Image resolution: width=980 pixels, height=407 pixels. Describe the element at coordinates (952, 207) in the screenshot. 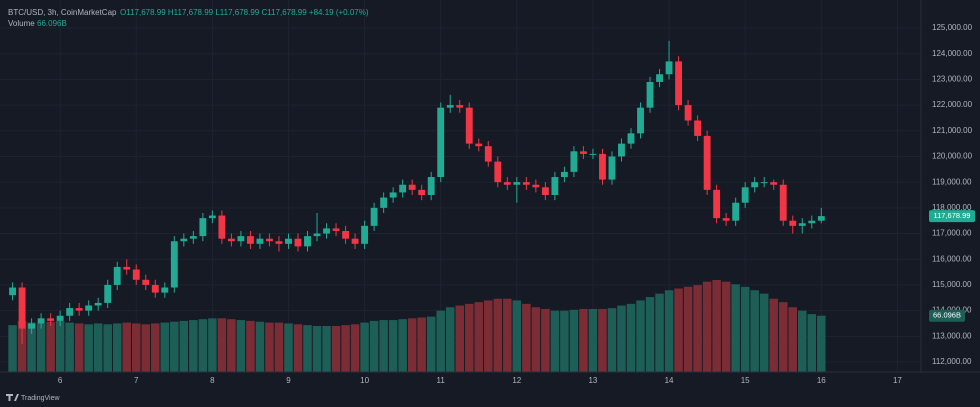

I see `y-tick-label: 118,000.00` at that location.